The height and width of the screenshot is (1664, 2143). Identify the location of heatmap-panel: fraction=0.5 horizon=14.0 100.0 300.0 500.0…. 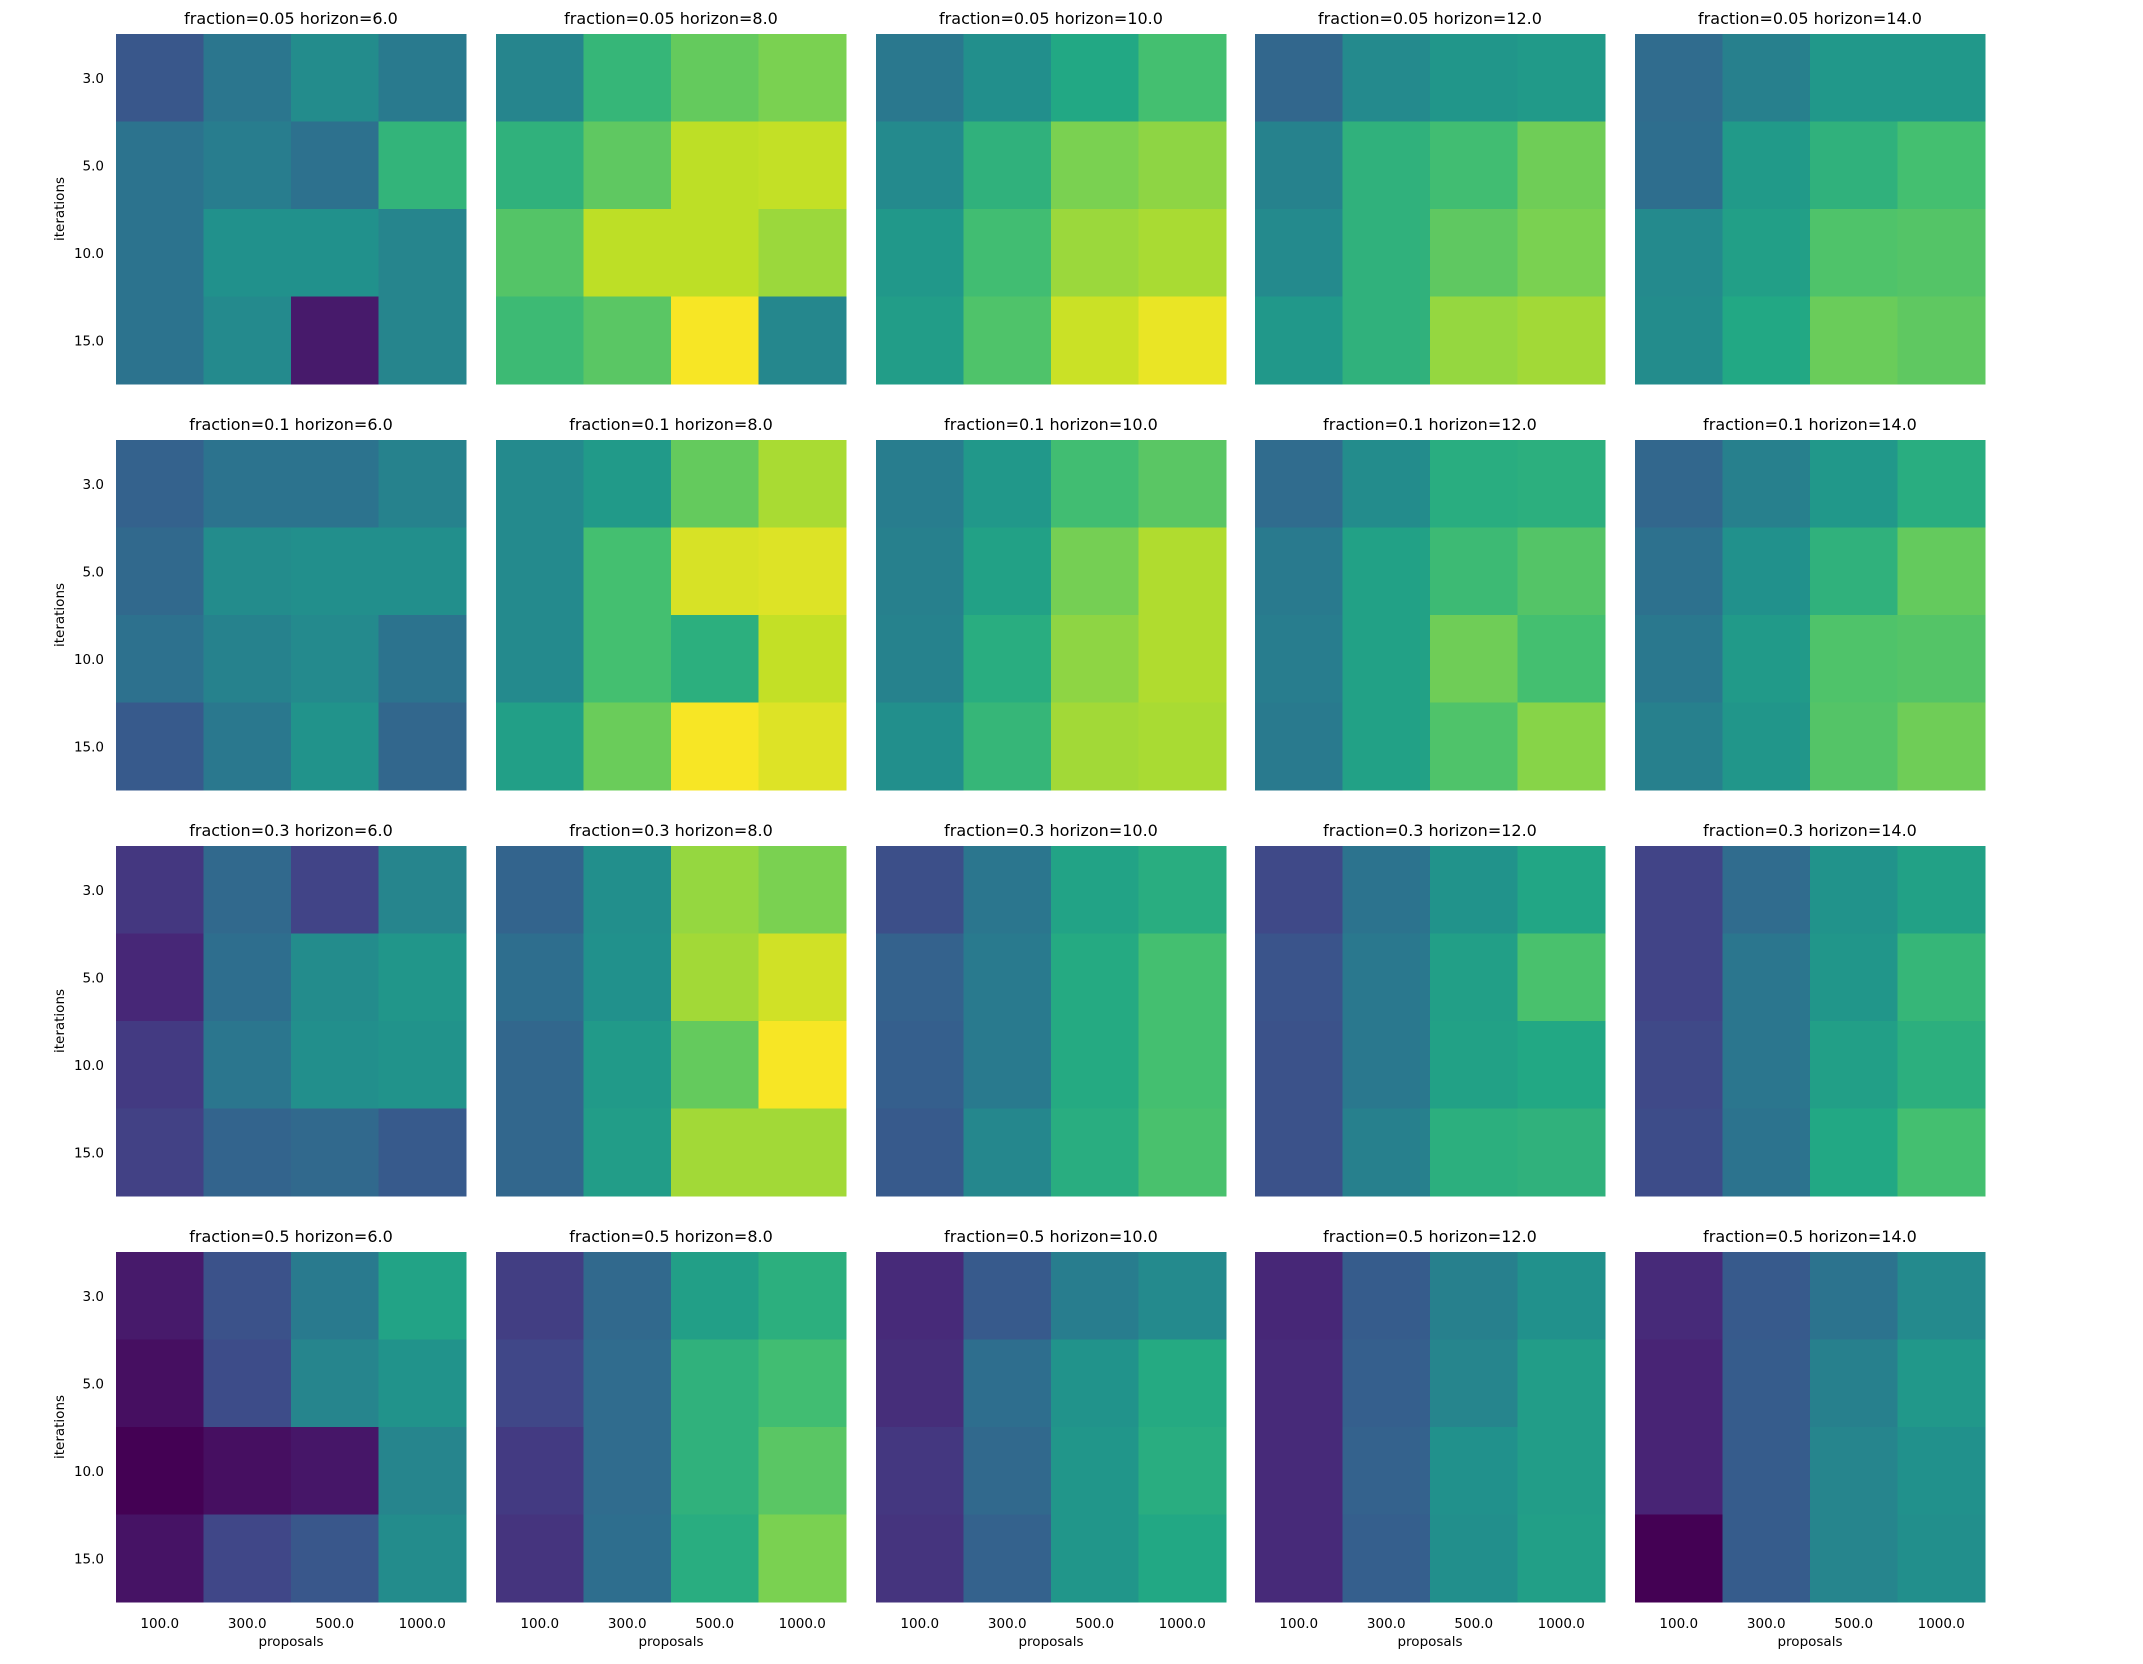
(1810, 1438).